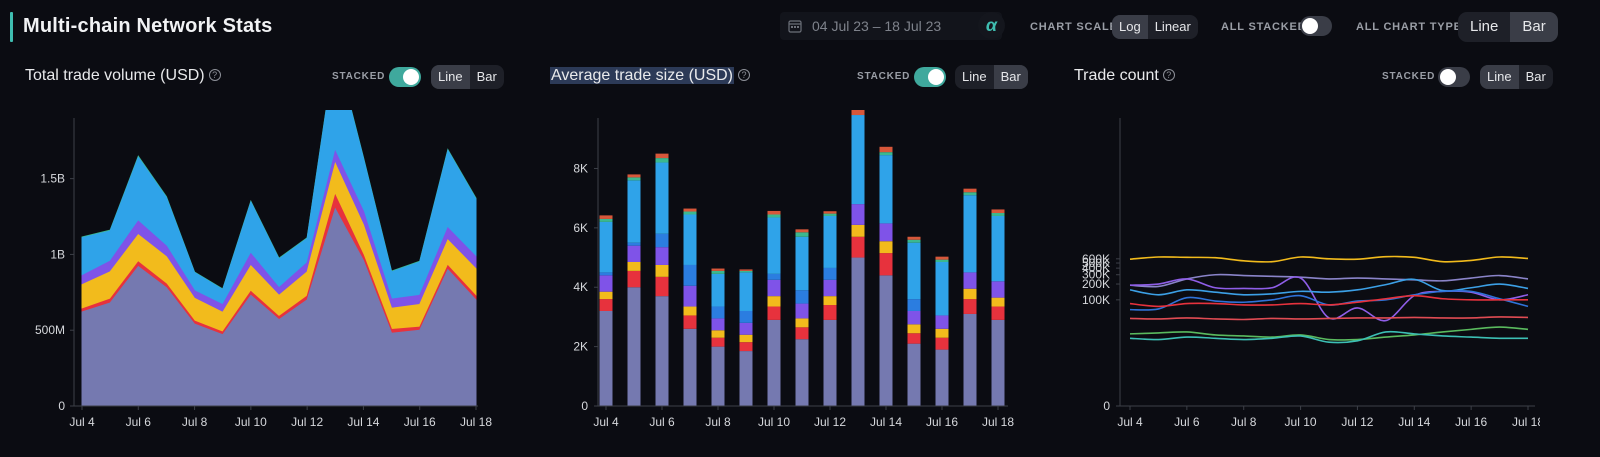 Image resolution: width=1600 pixels, height=457 pixels. What do you see at coordinates (991, 25) in the screenshot?
I see `alpha-button: α` at bounding box center [991, 25].